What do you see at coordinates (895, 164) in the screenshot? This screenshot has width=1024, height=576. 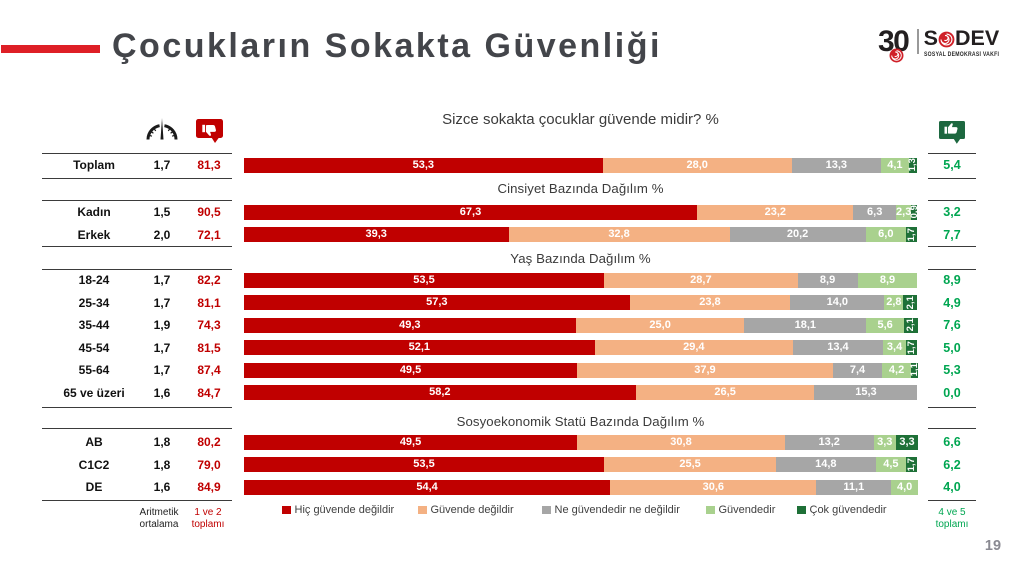 I see `bar-segment-value: 4,1` at bounding box center [895, 164].